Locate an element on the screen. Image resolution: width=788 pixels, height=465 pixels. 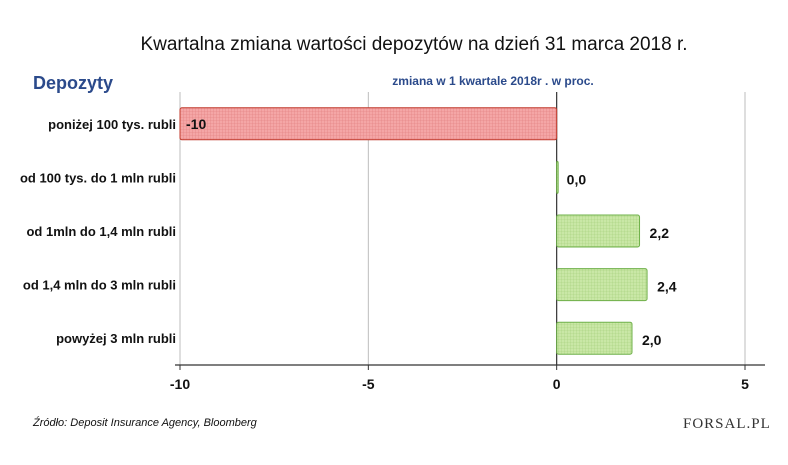
data-label: 0,0 is located at coordinates (577, 179).